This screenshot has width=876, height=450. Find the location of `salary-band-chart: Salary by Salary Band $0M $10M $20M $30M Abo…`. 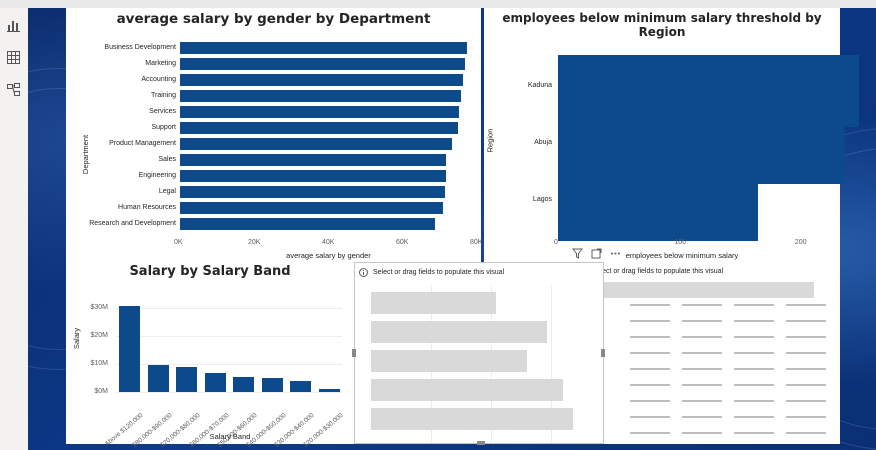

salary-band-chart: Salary by Salary Band $0M $10M $20M $30M Abo… is located at coordinates (210, 355).